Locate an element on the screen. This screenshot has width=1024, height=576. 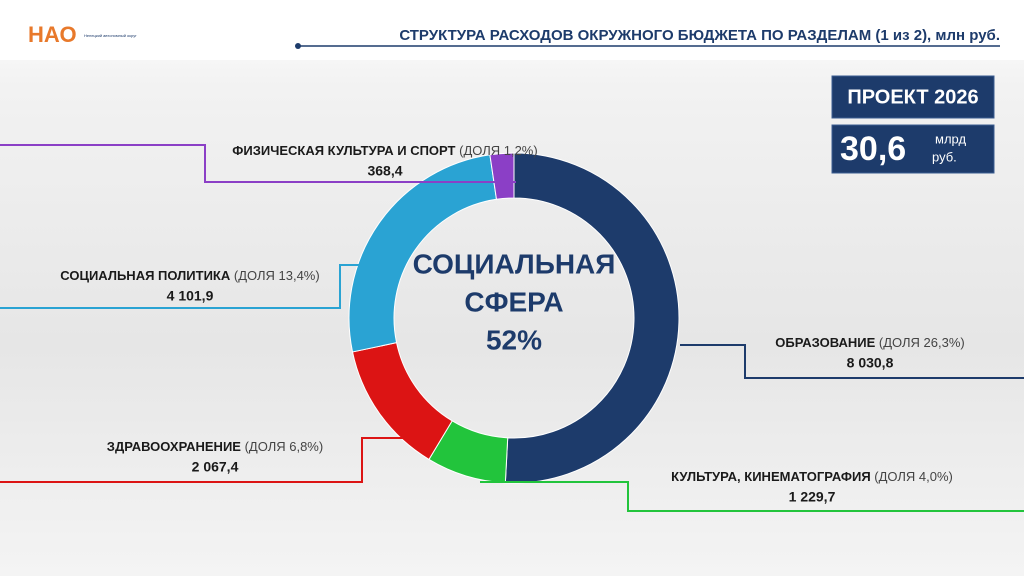
center-label: СФЕРА is located at coordinates (513, 301).